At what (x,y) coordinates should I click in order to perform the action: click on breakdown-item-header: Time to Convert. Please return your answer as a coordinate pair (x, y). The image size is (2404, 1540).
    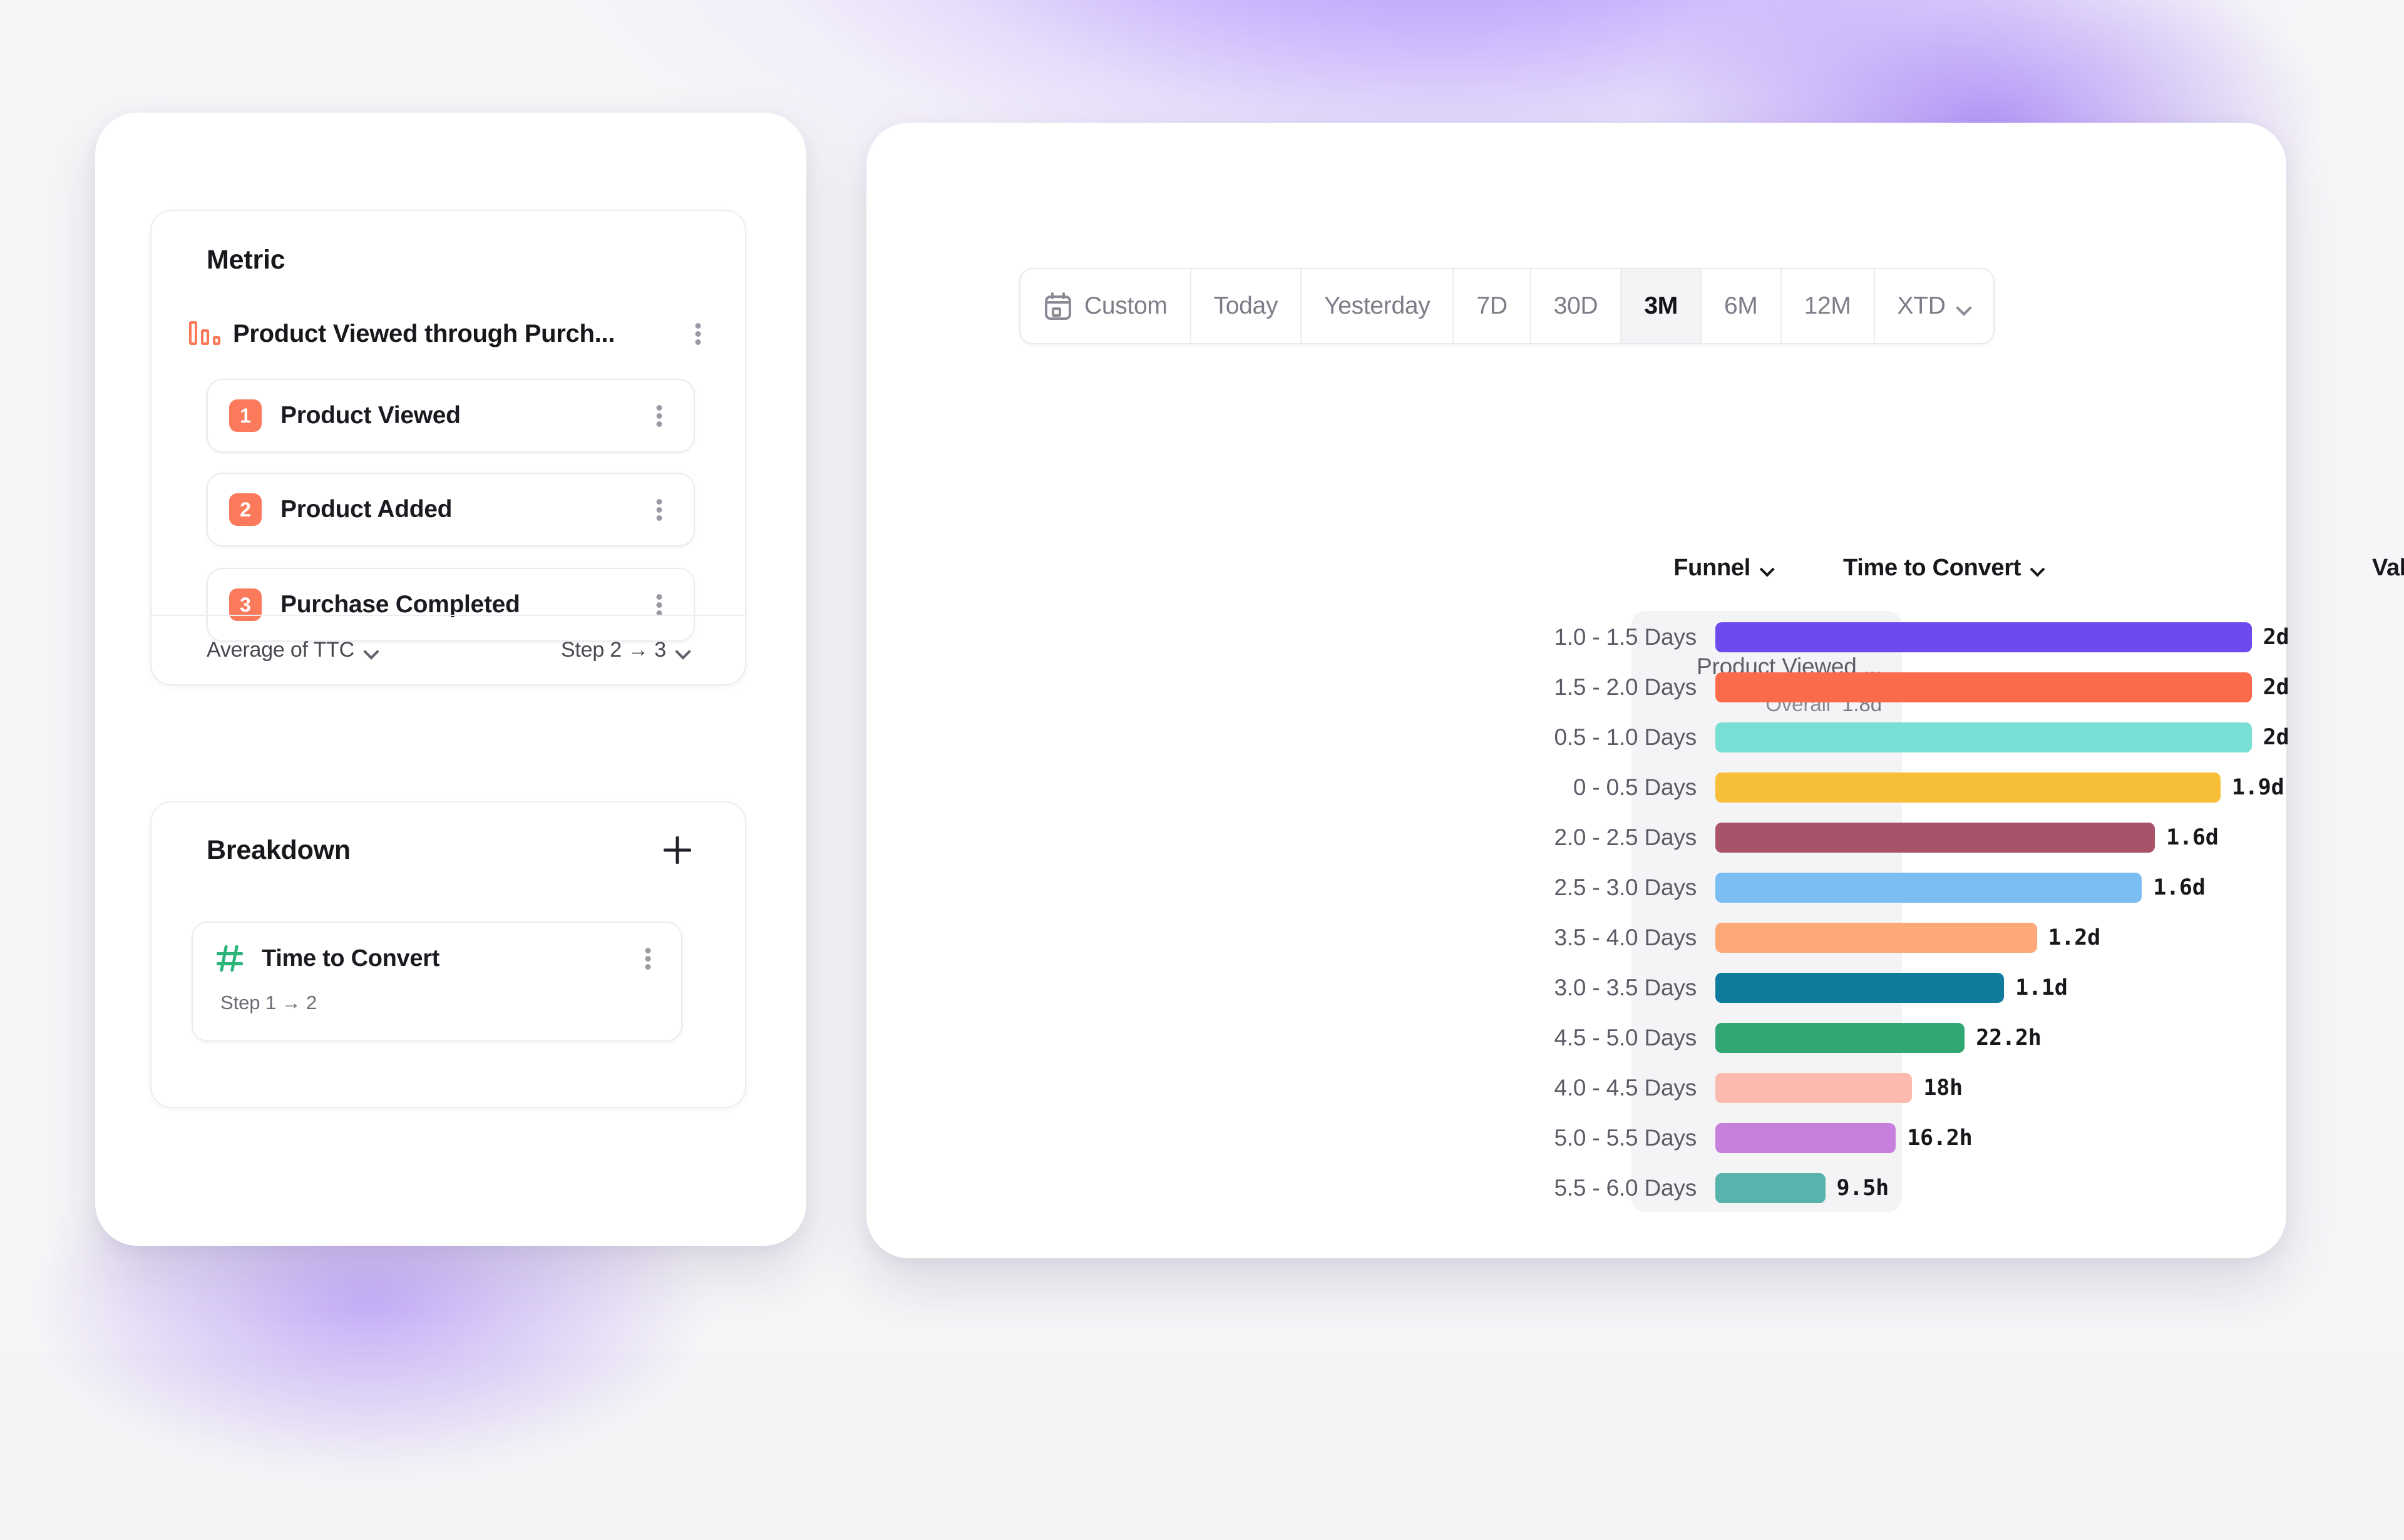
    Looking at the image, I should click on (438, 958).